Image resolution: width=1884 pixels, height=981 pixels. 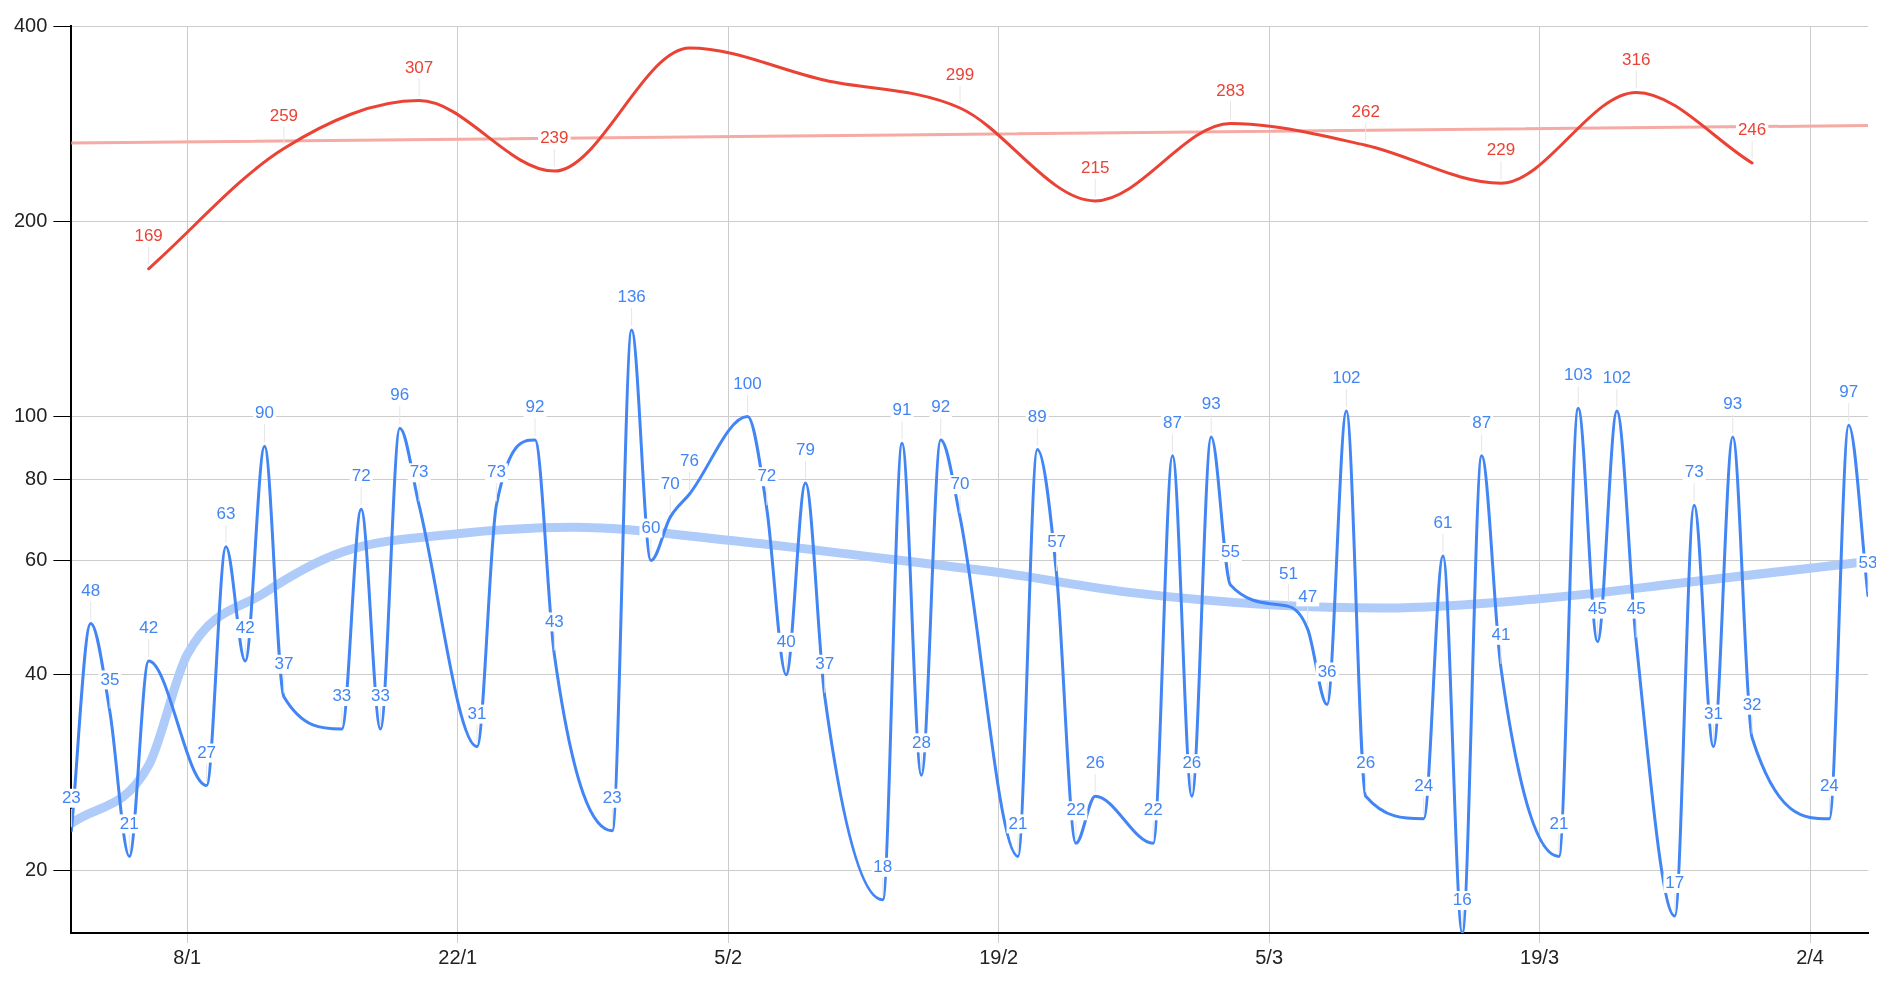 I want to click on data-label: 229, so click(x=1501, y=150).